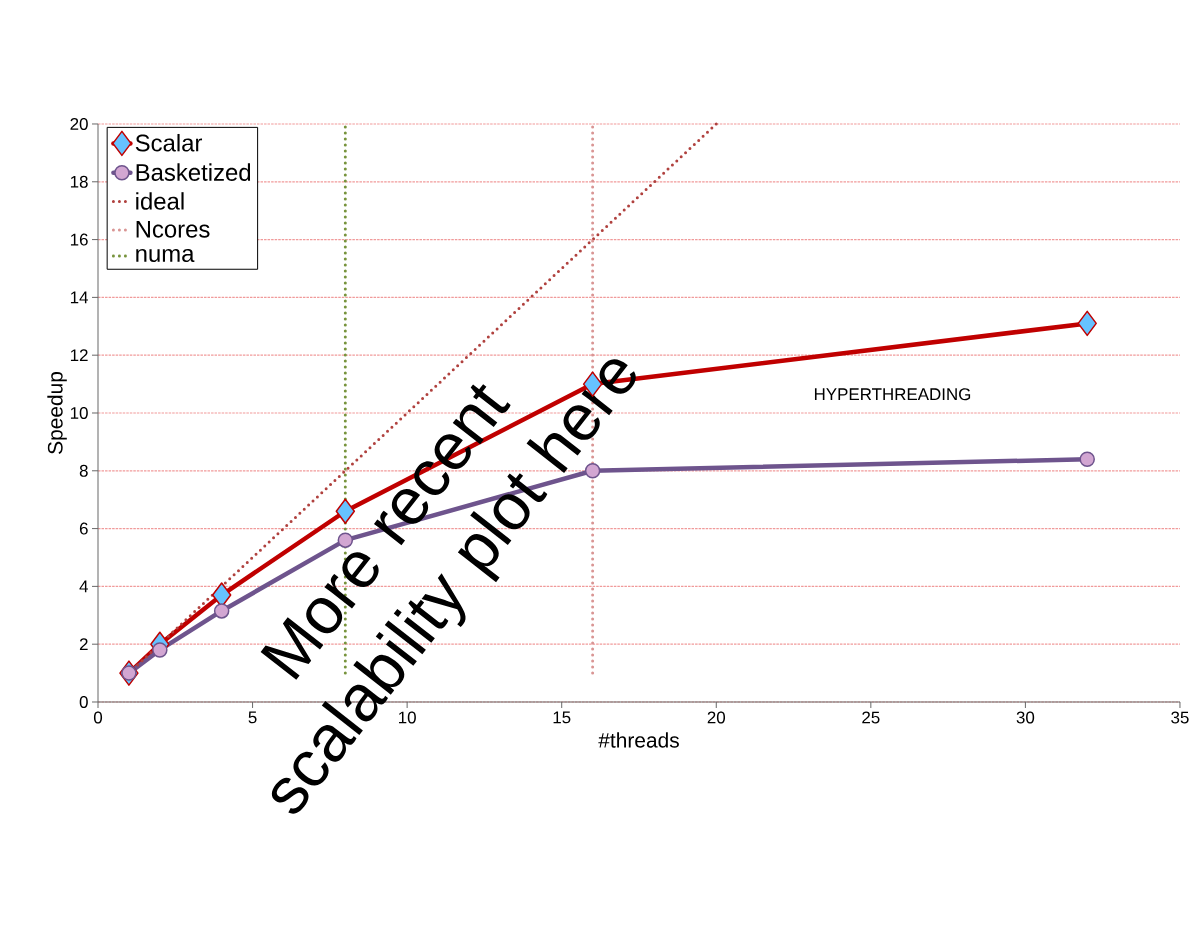  What do you see at coordinates (79, 181) in the screenshot?
I see `y-tick-label: 18` at bounding box center [79, 181].